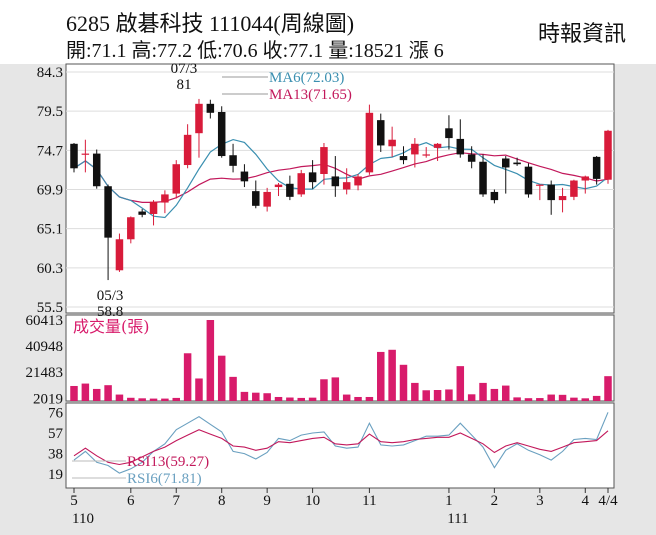 The width and height of the screenshot is (656, 535). What do you see at coordinates (56, 413) in the screenshot?
I see `rsi-tick-label: 76` at bounding box center [56, 413].